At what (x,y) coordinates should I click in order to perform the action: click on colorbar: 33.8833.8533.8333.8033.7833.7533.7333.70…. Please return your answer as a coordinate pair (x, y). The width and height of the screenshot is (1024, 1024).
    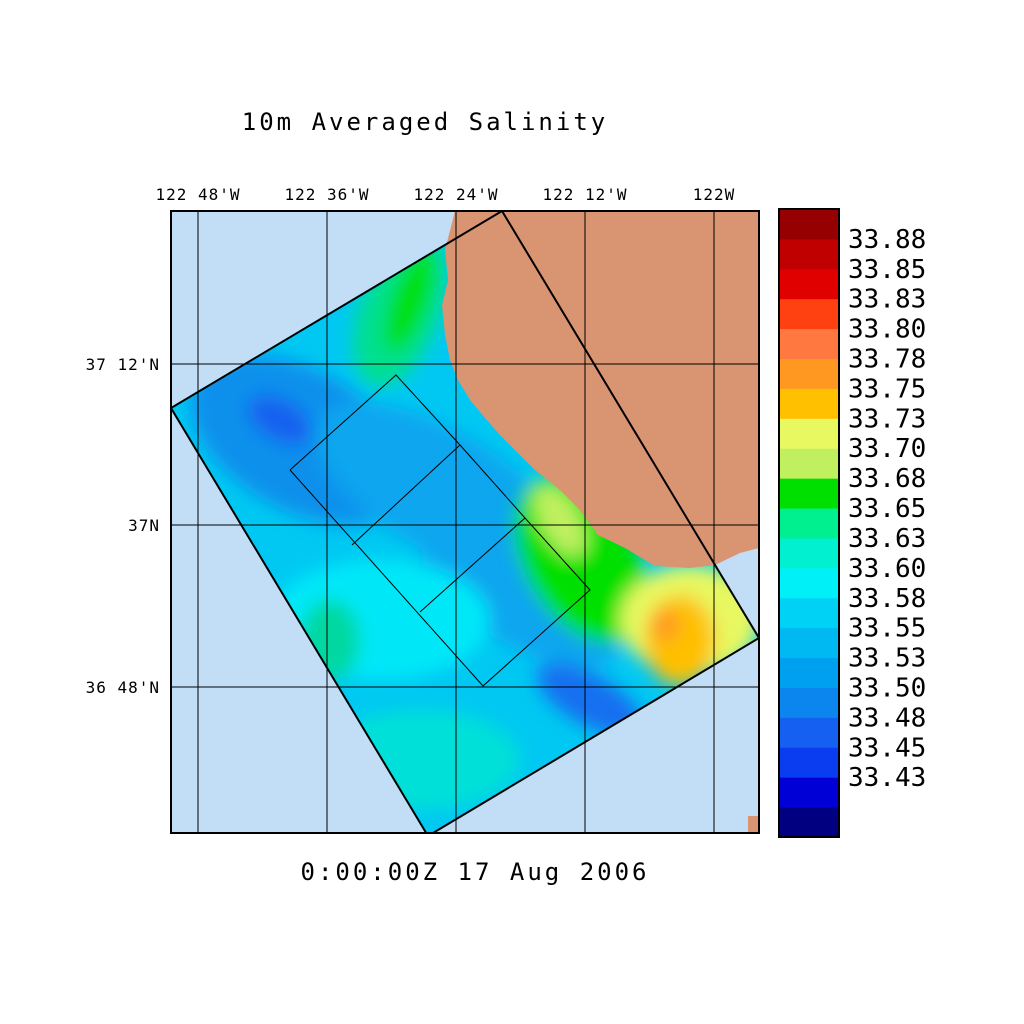
    Looking at the image, I should click on (852, 523).